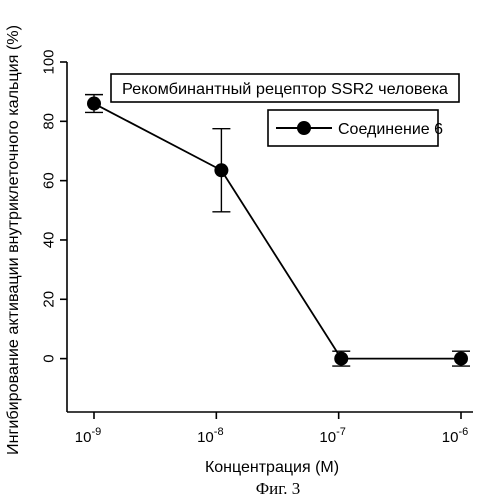 Image resolution: width=489 pixels, height=500 pixels. Describe the element at coordinates (304, 128) in the screenshot. I see `legend-marker` at that location.